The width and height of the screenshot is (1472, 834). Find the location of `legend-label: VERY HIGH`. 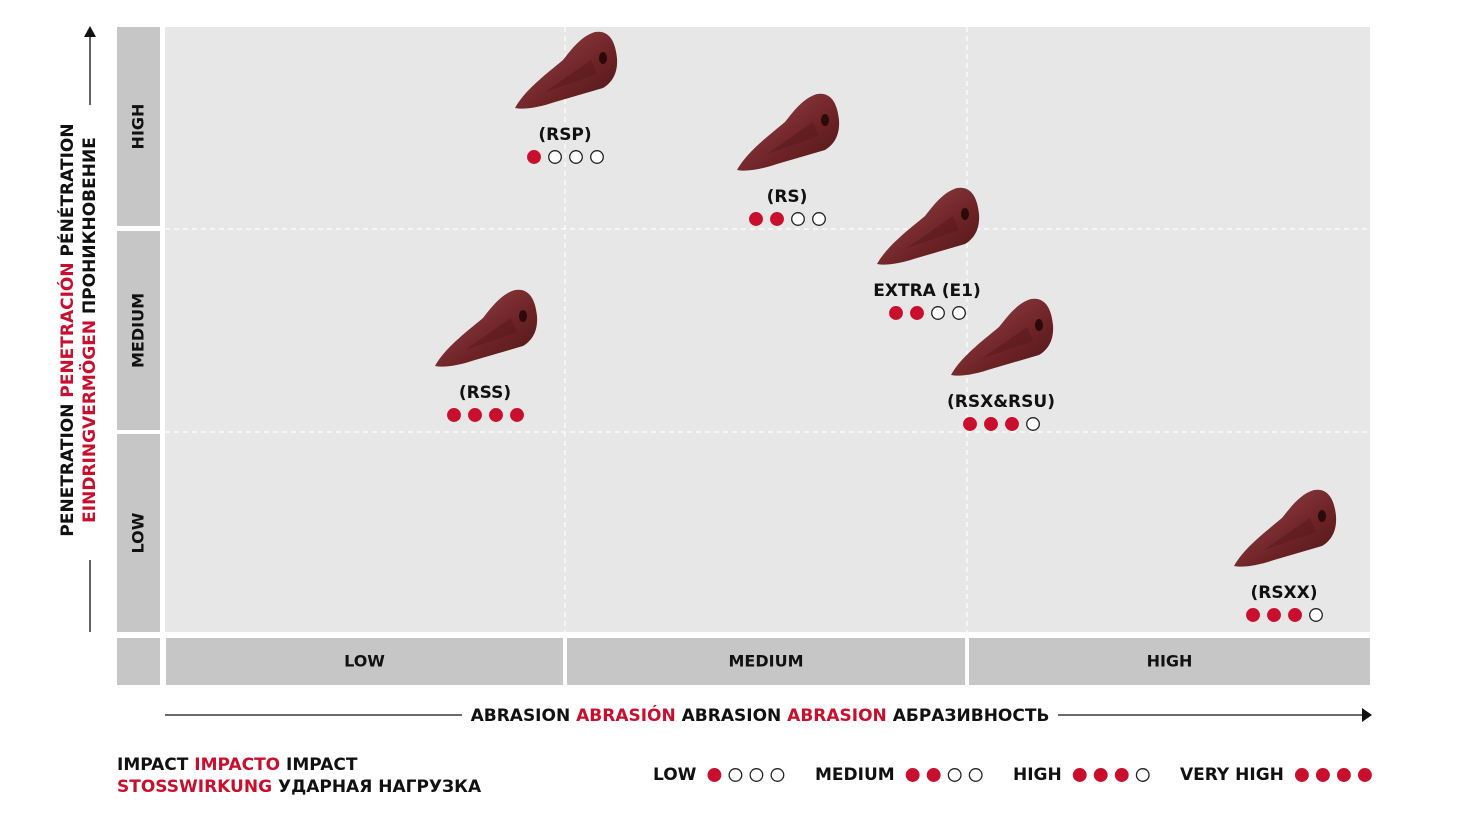

legend-label: VERY HIGH is located at coordinates (1232, 775).